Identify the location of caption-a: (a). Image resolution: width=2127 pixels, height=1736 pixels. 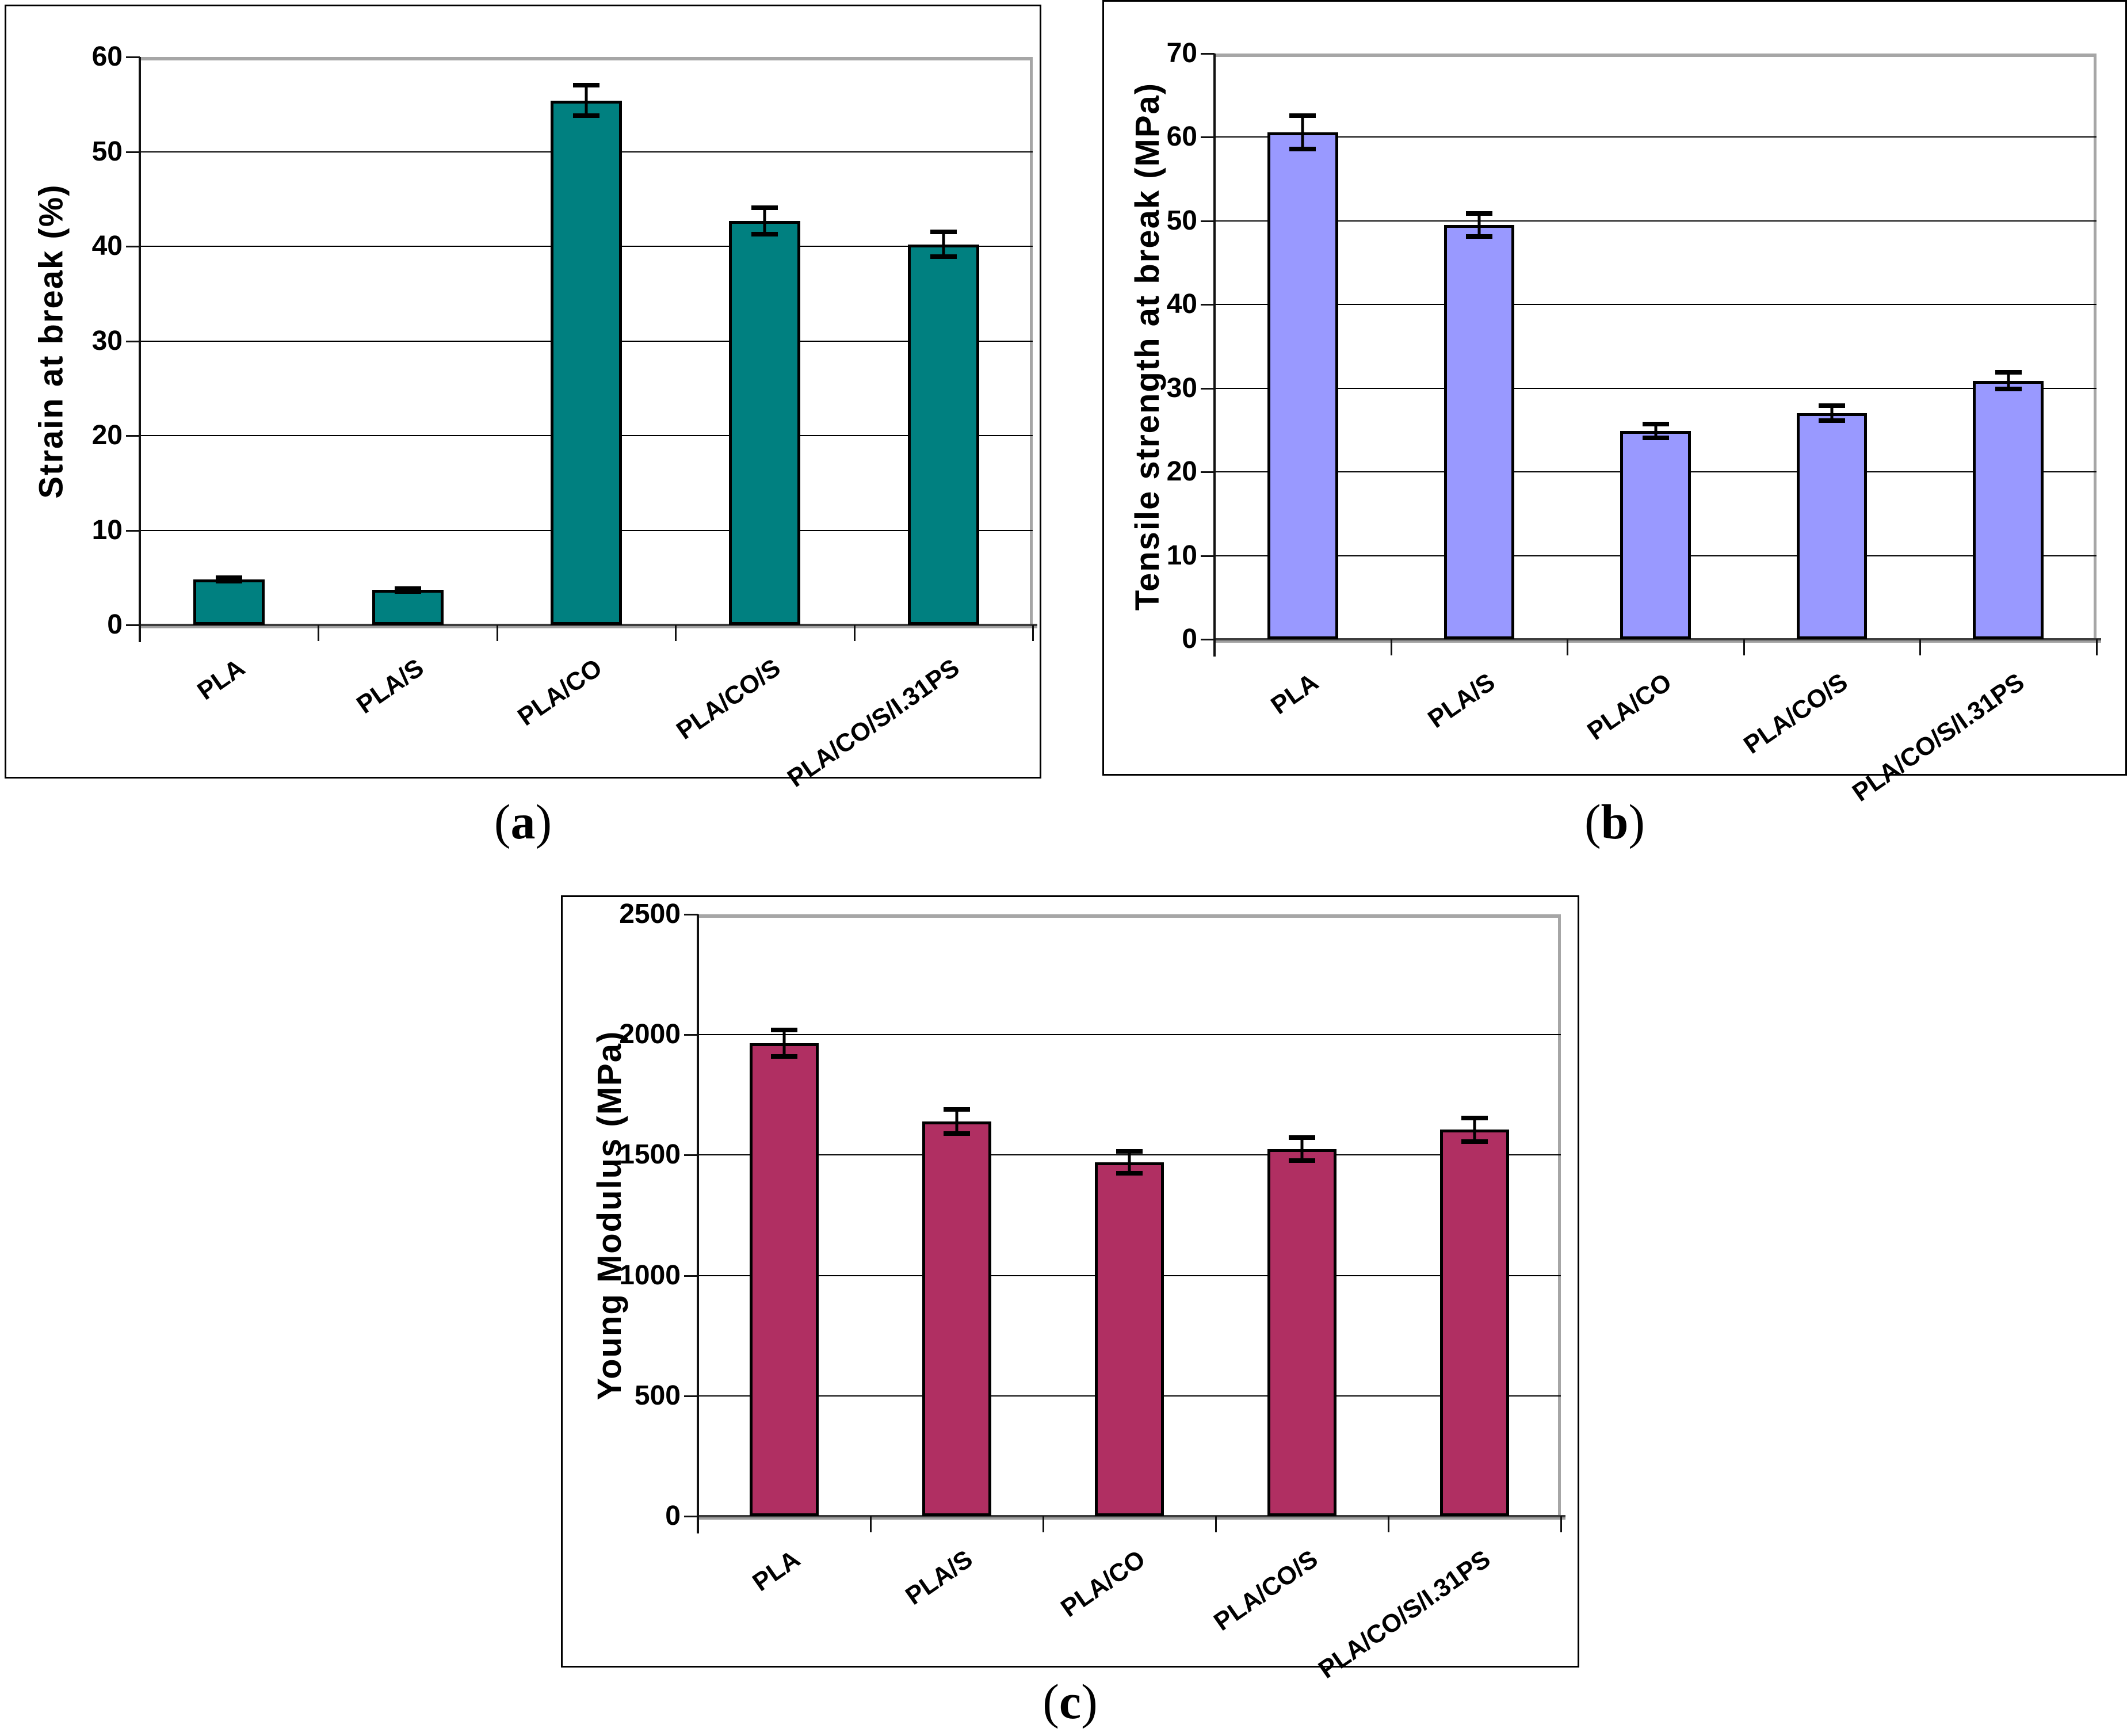
(523, 821).